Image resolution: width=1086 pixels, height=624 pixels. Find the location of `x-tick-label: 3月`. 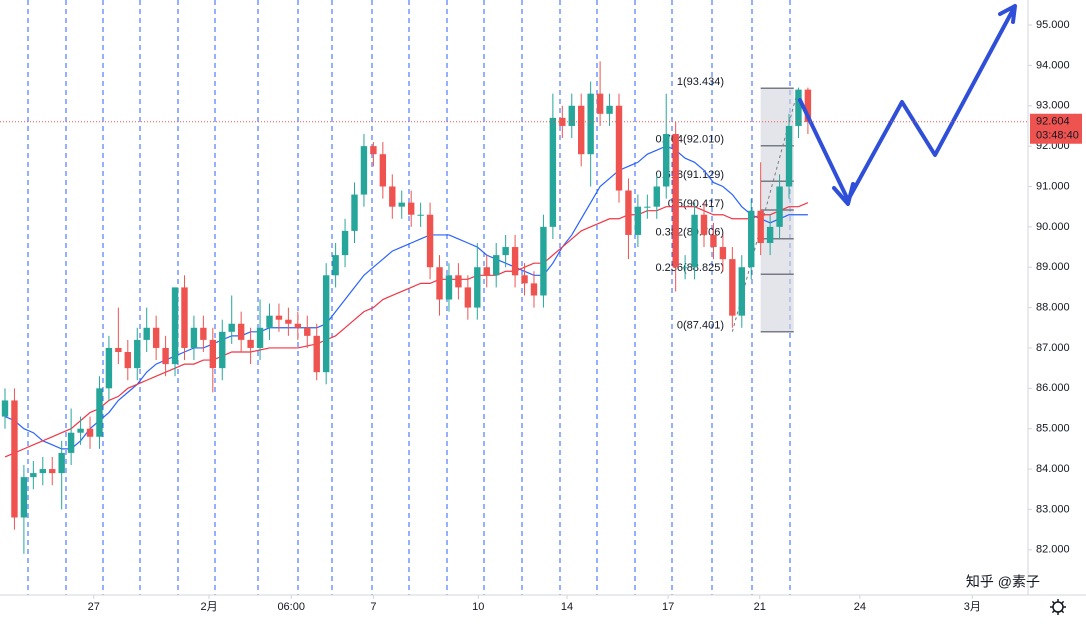

x-tick-label: 3月 is located at coordinates (972, 607).